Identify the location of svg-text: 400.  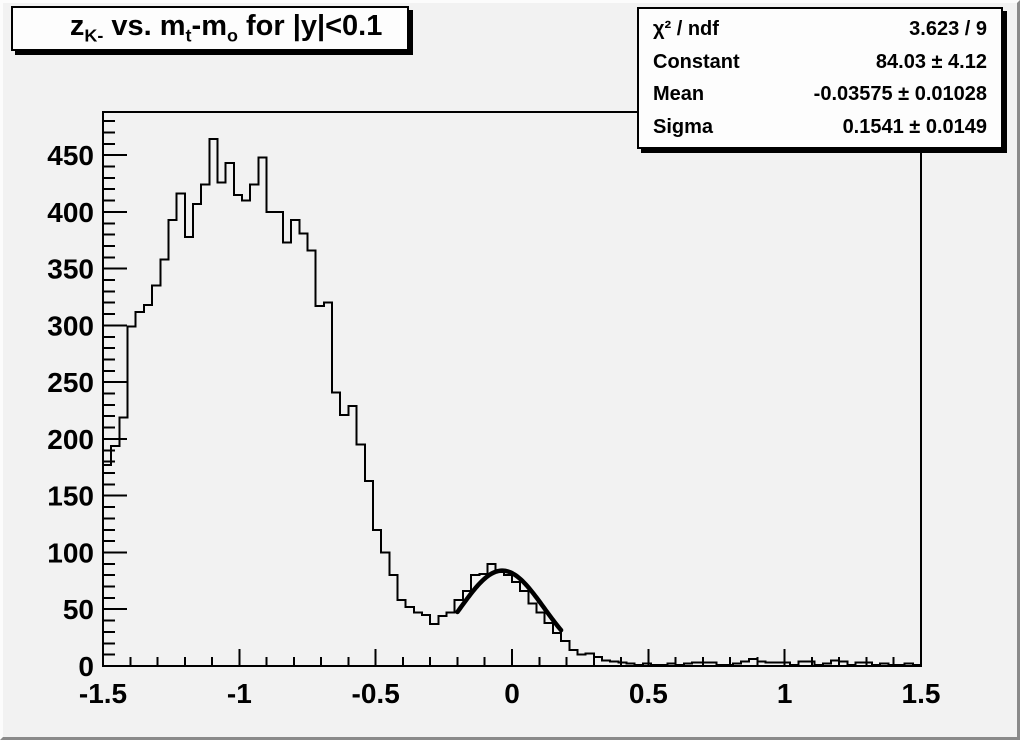
(70, 212).